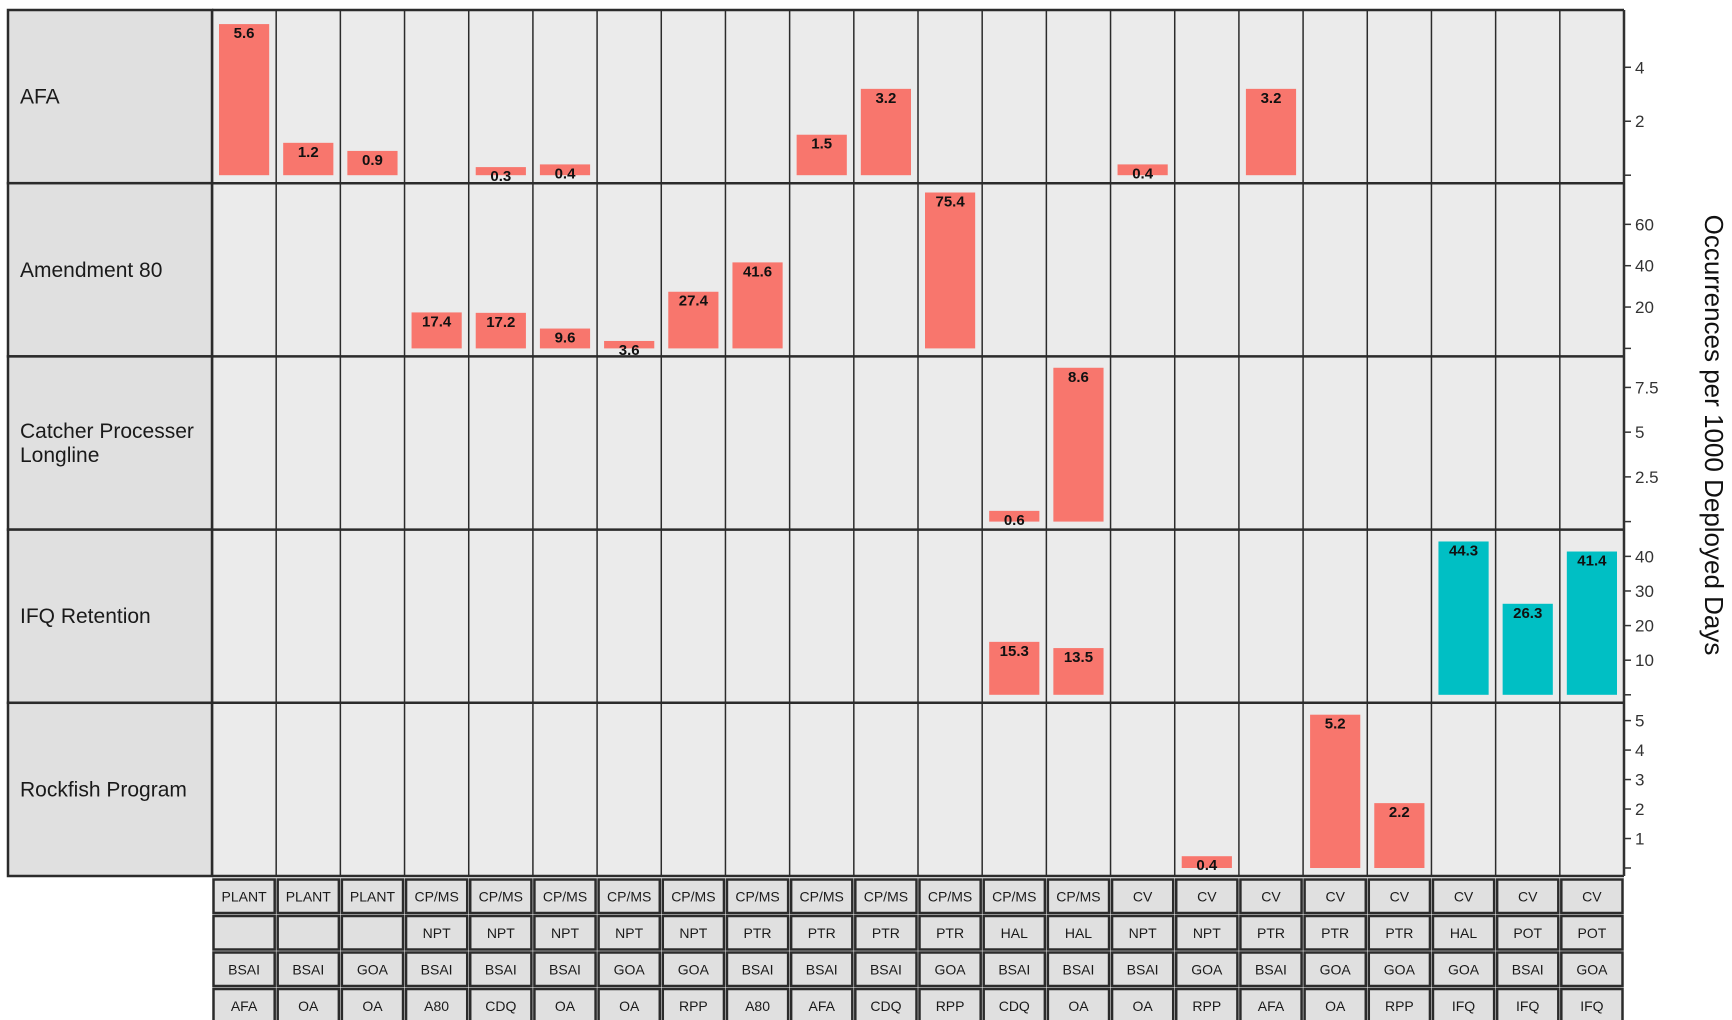 Image resolution: width=1732 pixels, height=1020 pixels. I want to click on row-strip: IFQ Retention, so click(110, 616).